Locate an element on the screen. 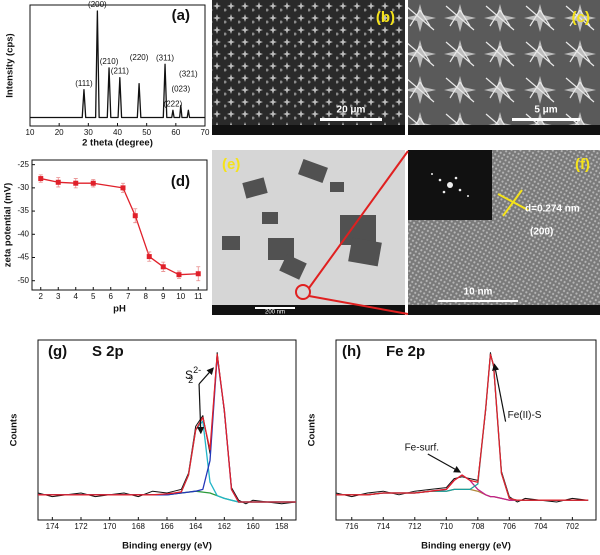 The width and height of the screenshot is (600, 555). peak-label: (220) is located at coordinates (139, 57).